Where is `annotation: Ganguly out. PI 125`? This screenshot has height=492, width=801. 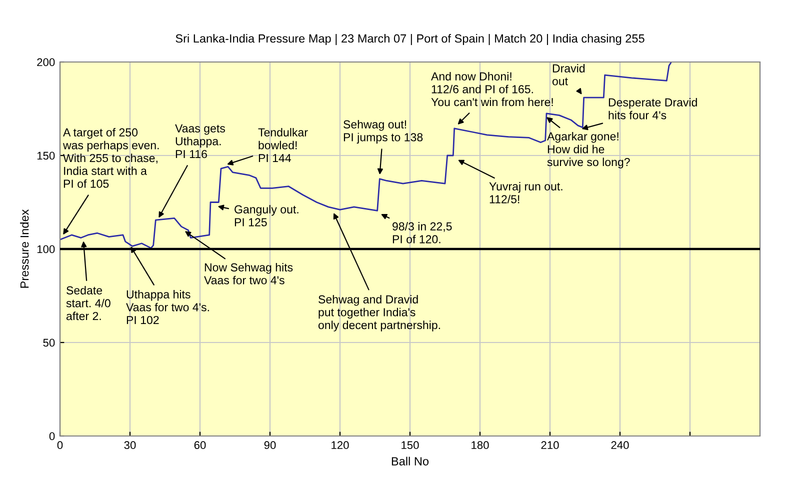 annotation: Ganguly out. PI 125 is located at coordinates (266, 215).